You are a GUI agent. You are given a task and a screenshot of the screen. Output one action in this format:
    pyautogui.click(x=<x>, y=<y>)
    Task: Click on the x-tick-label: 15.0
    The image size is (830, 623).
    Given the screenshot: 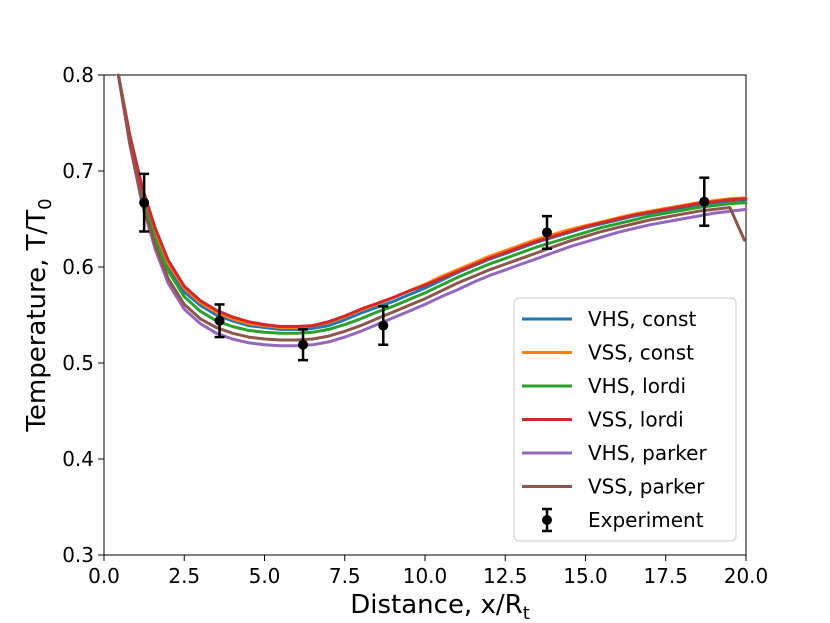 What is the action you would take?
    pyautogui.click(x=585, y=576)
    